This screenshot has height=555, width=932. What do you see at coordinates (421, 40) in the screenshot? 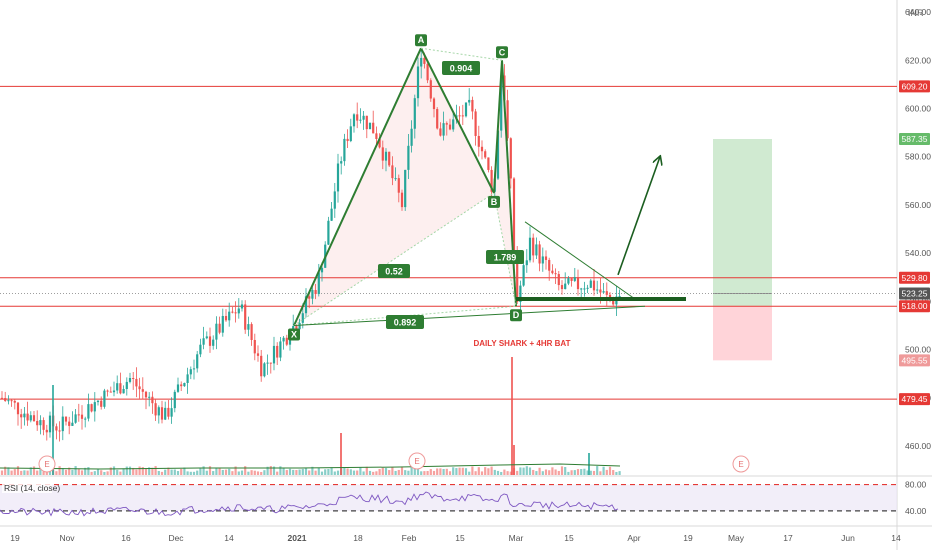
I see `pattern-point-A` at bounding box center [421, 40].